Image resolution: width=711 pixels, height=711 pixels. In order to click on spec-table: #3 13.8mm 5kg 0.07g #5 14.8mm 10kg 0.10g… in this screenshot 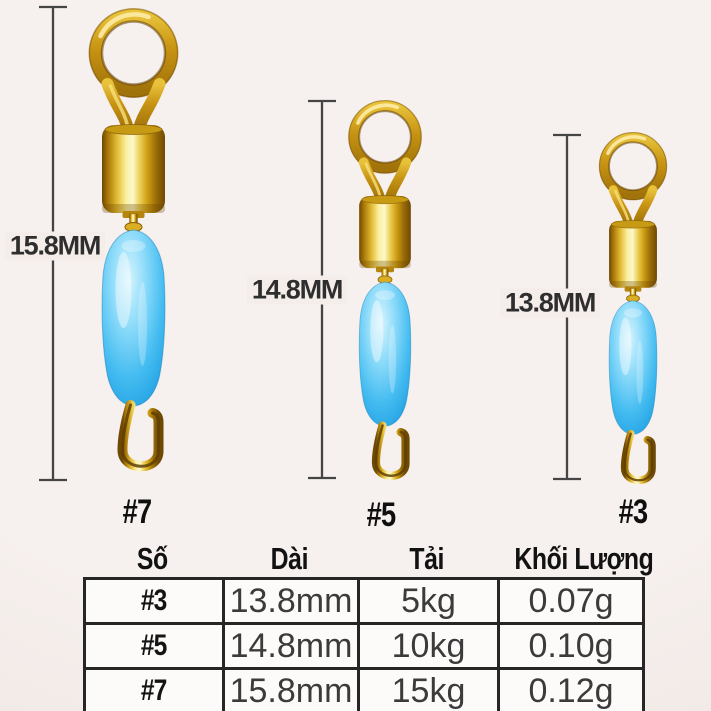, I will do `click(364, 644)`.